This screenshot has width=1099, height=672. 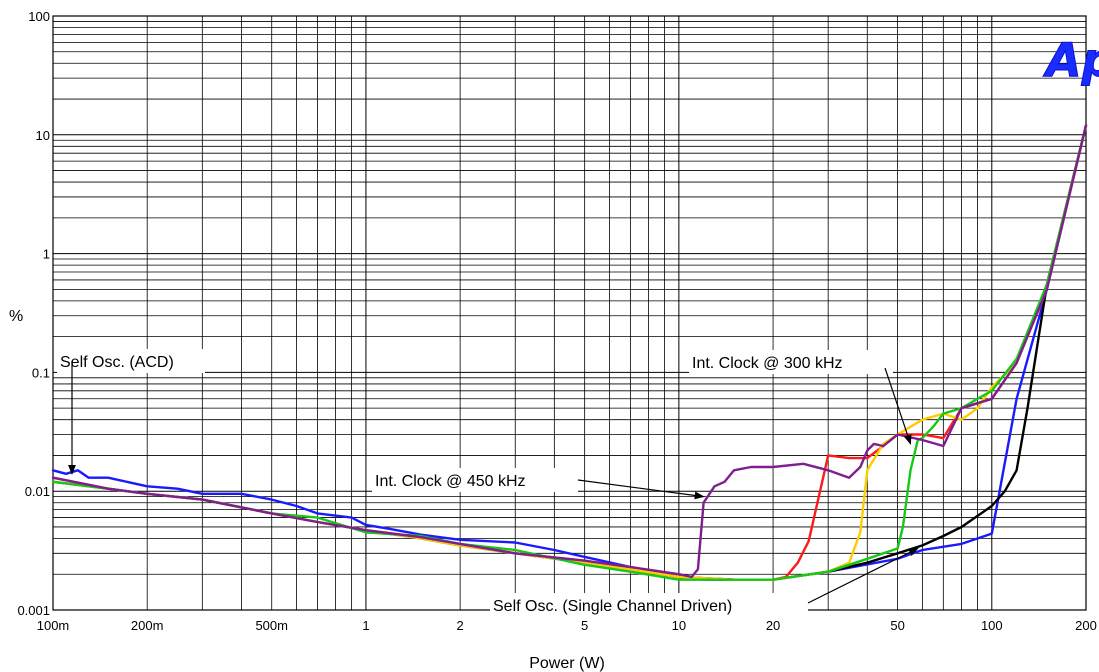 I want to click on x-tick-label: 200m, so click(x=147, y=625).